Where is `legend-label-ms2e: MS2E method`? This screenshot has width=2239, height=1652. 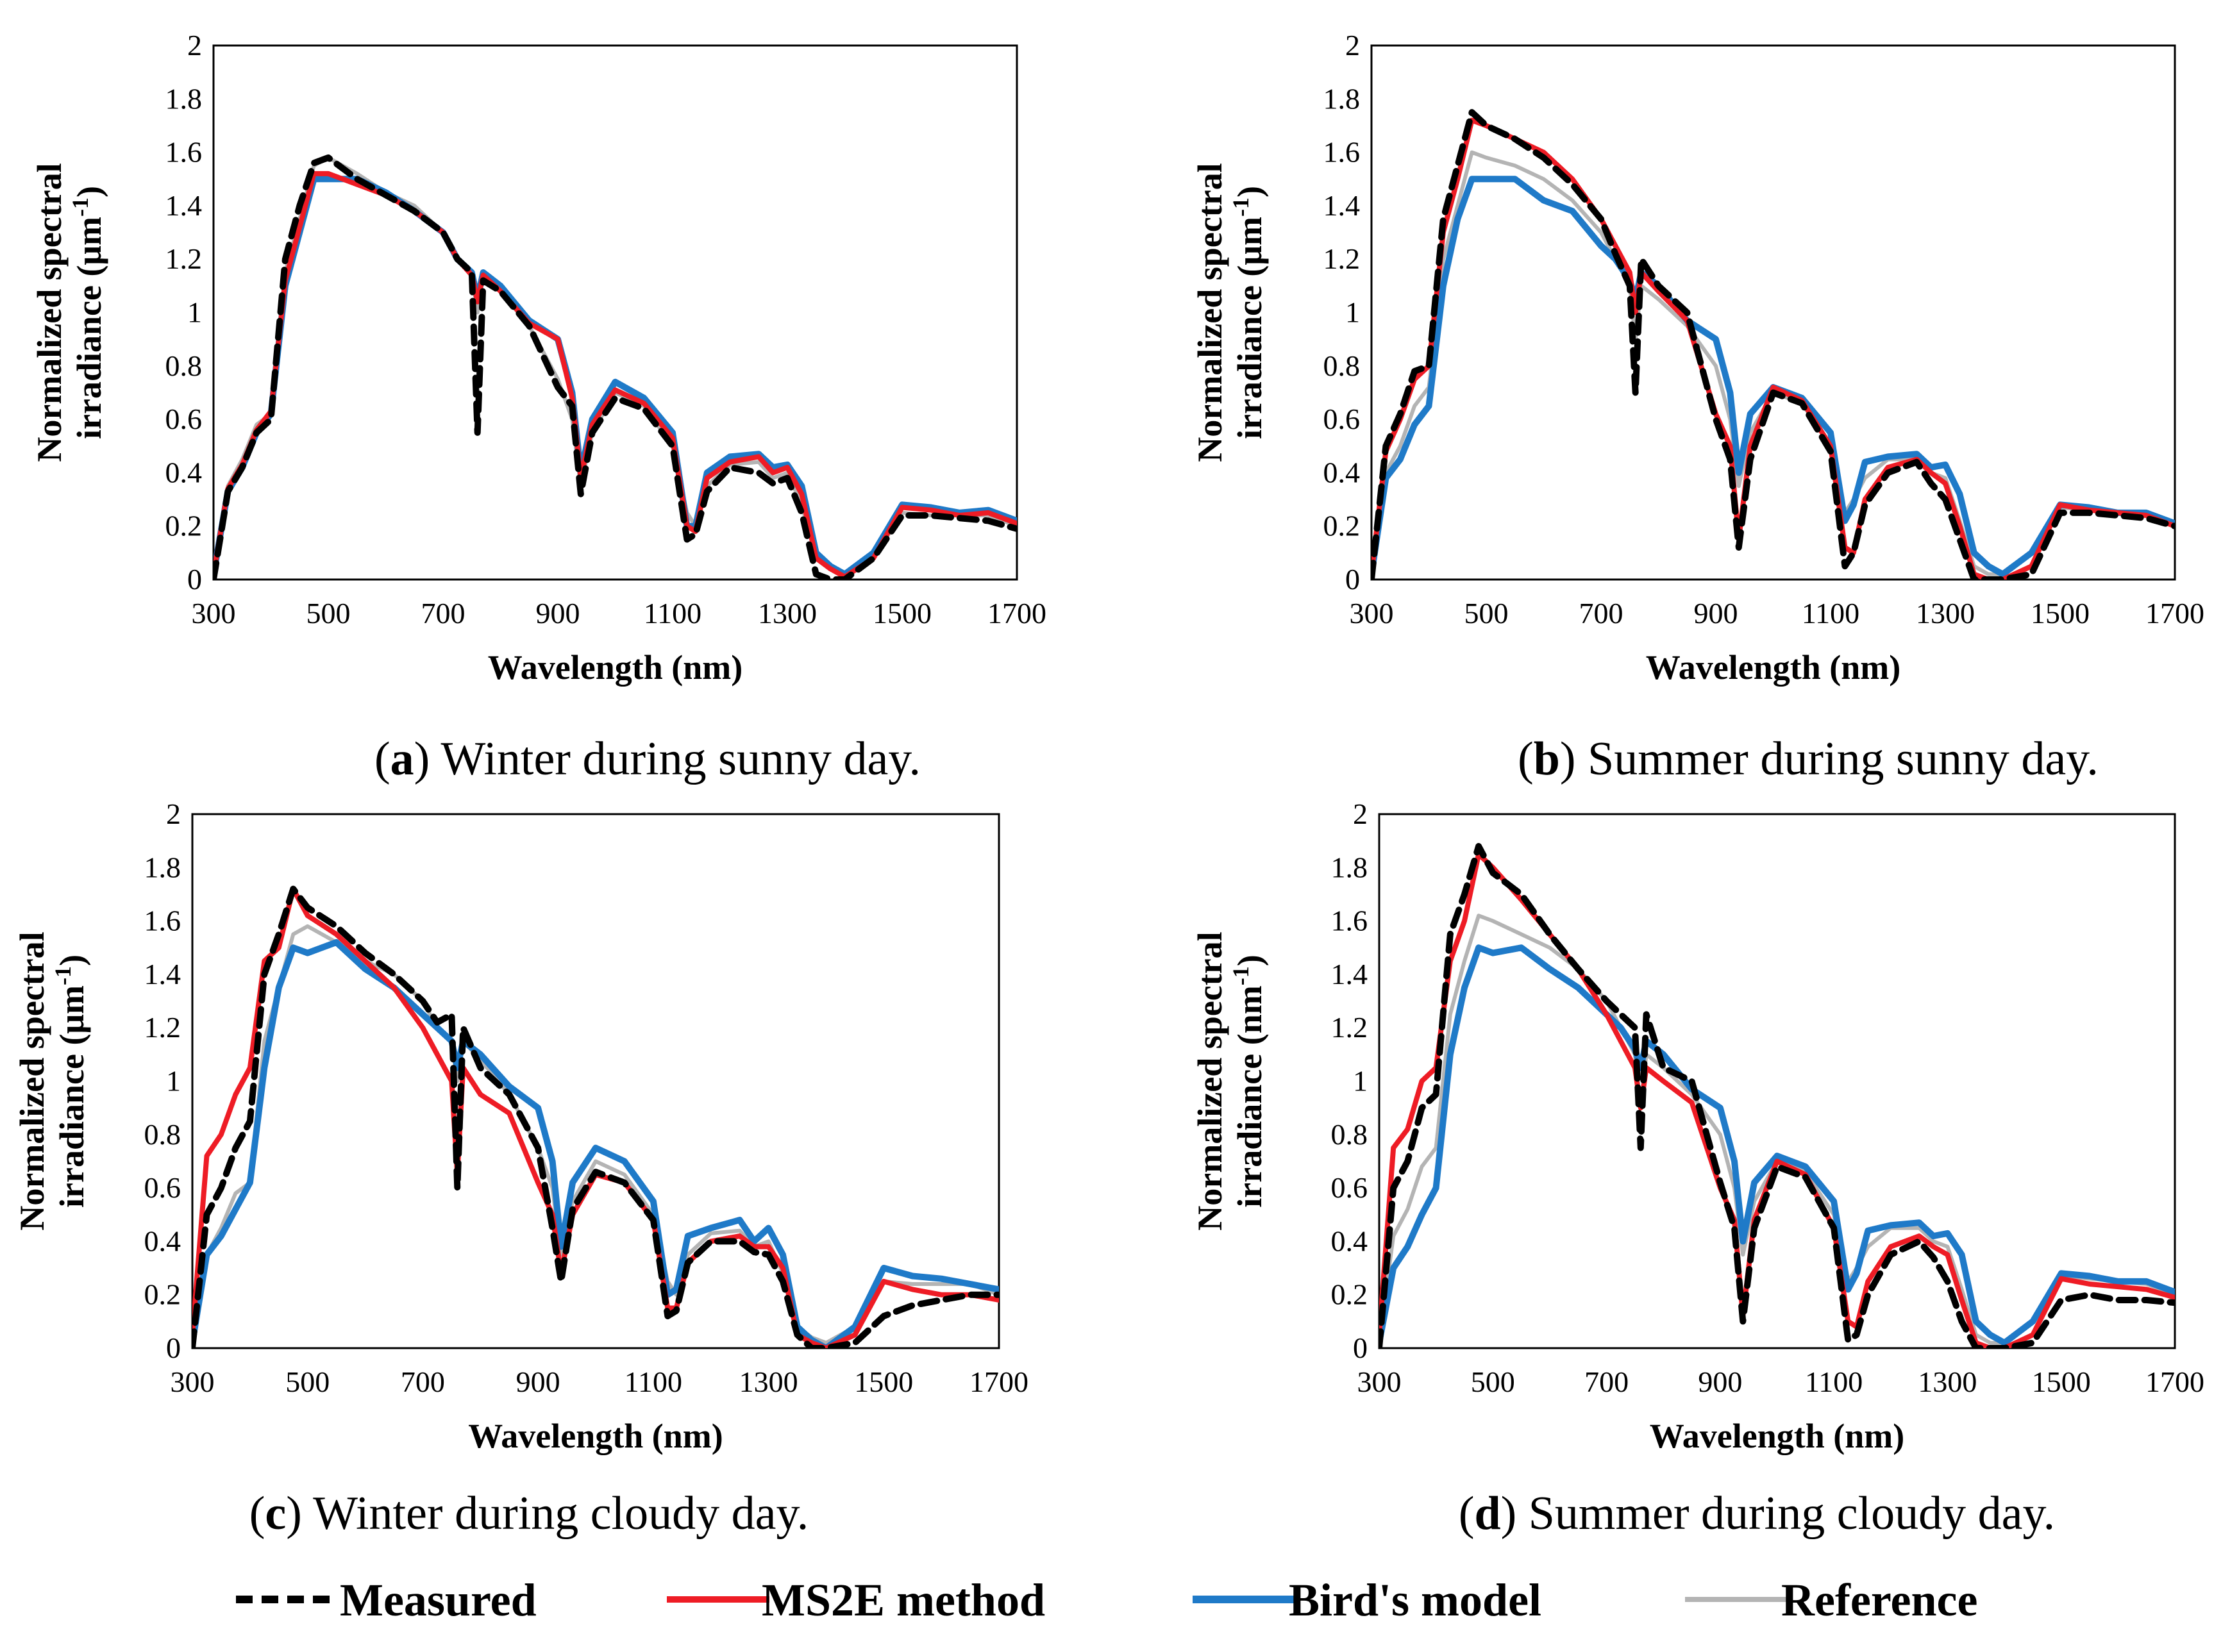 legend-label-ms2e: MS2E method is located at coordinates (904, 1600).